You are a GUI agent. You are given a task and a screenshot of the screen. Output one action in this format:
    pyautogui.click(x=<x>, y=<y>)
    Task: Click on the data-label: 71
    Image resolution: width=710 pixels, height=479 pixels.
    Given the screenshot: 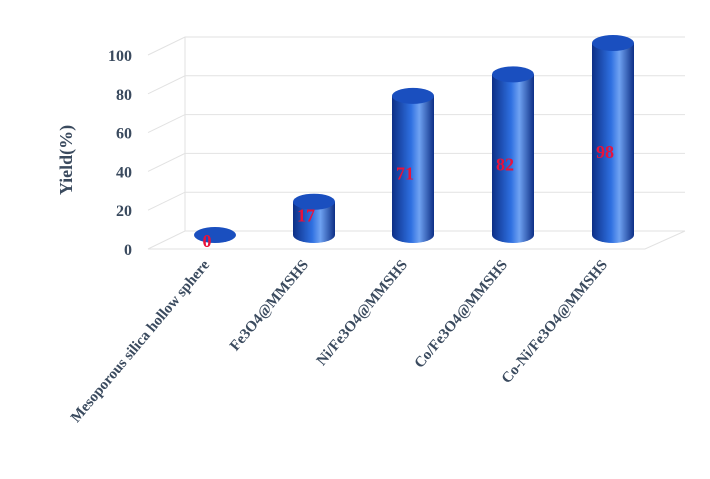 What is the action you would take?
    pyautogui.click(x=405, y=173)
    